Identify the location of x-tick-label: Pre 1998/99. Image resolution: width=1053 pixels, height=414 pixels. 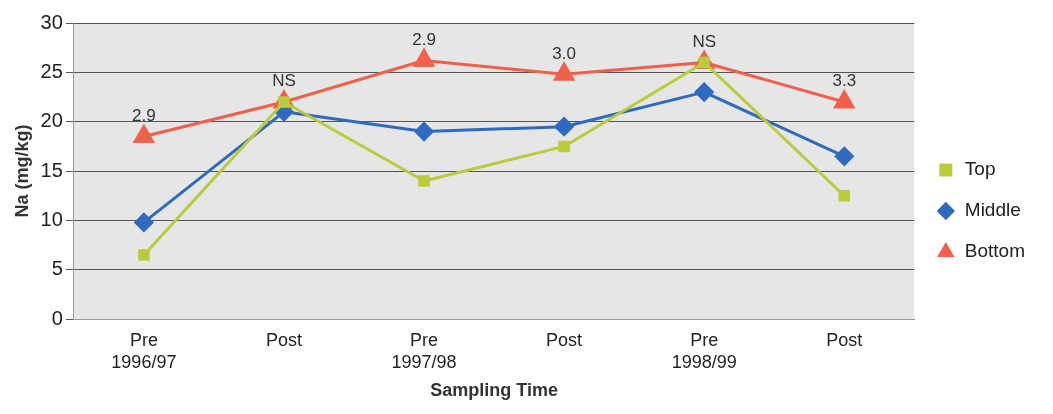
(704, 350).